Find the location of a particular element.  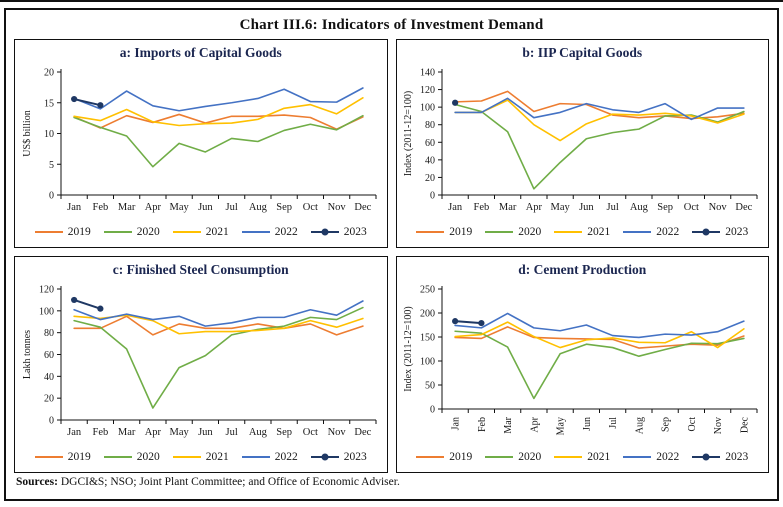

series-2023-line is located at coordinates (87, 102).